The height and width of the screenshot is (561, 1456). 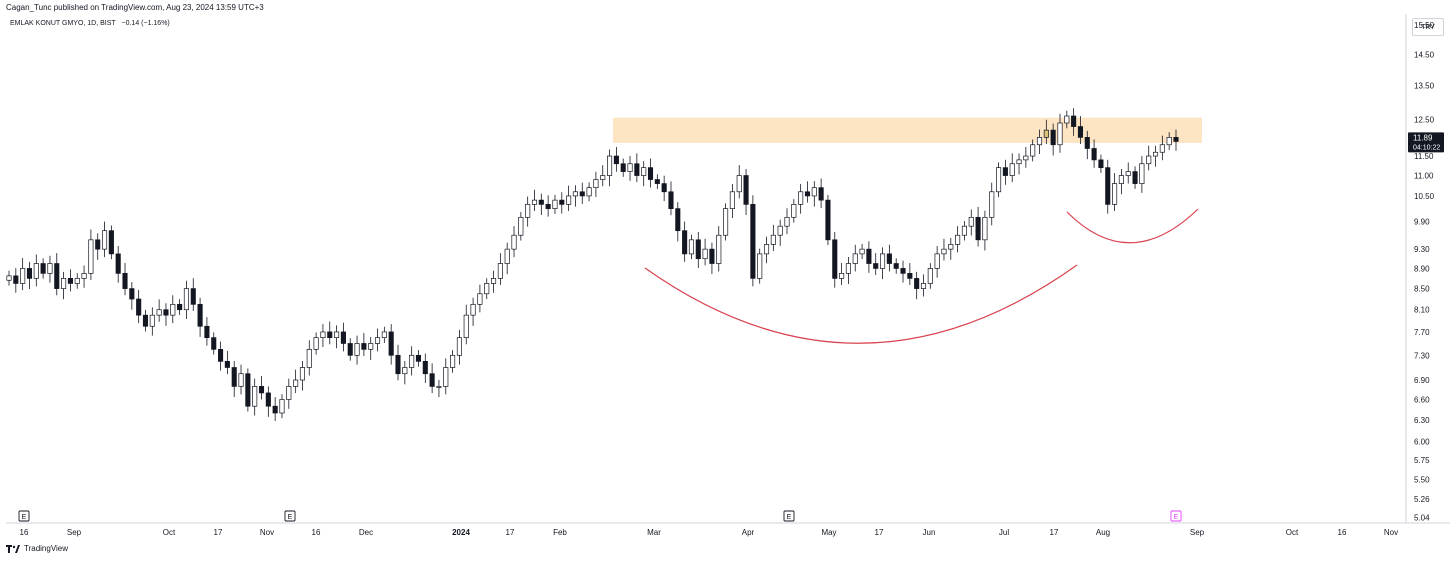 I want to click on time-tick-label: Oct, so click(x=169, y=532).